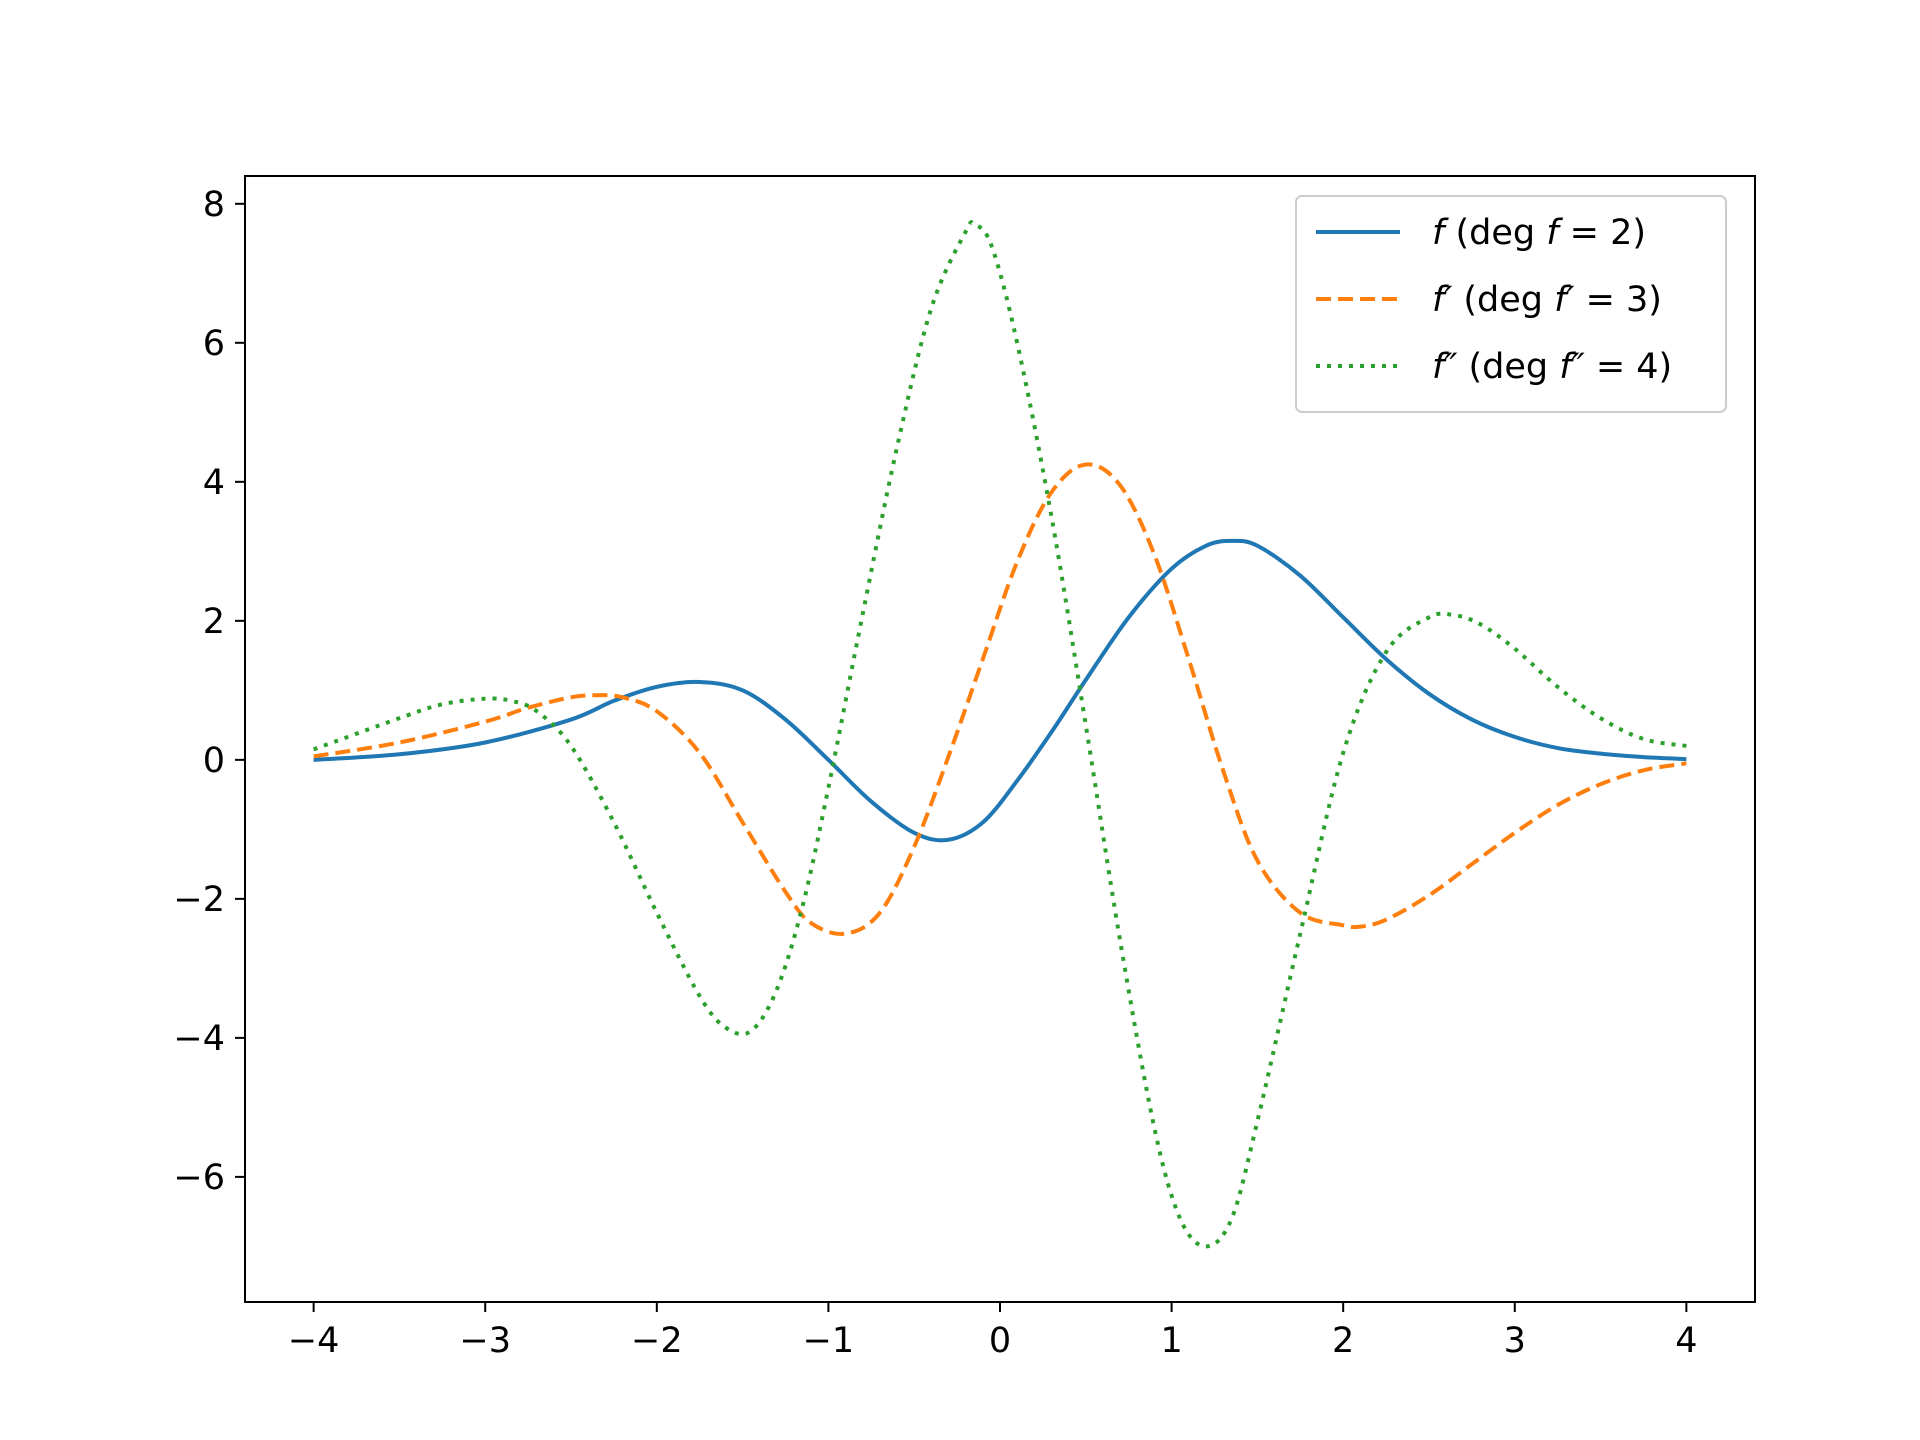 The image size is (1920, 1440). What do you see at coordinates (214, 622) in the screenshot?
I see `y-tick-label: 2` at bounding box center [214, 622].